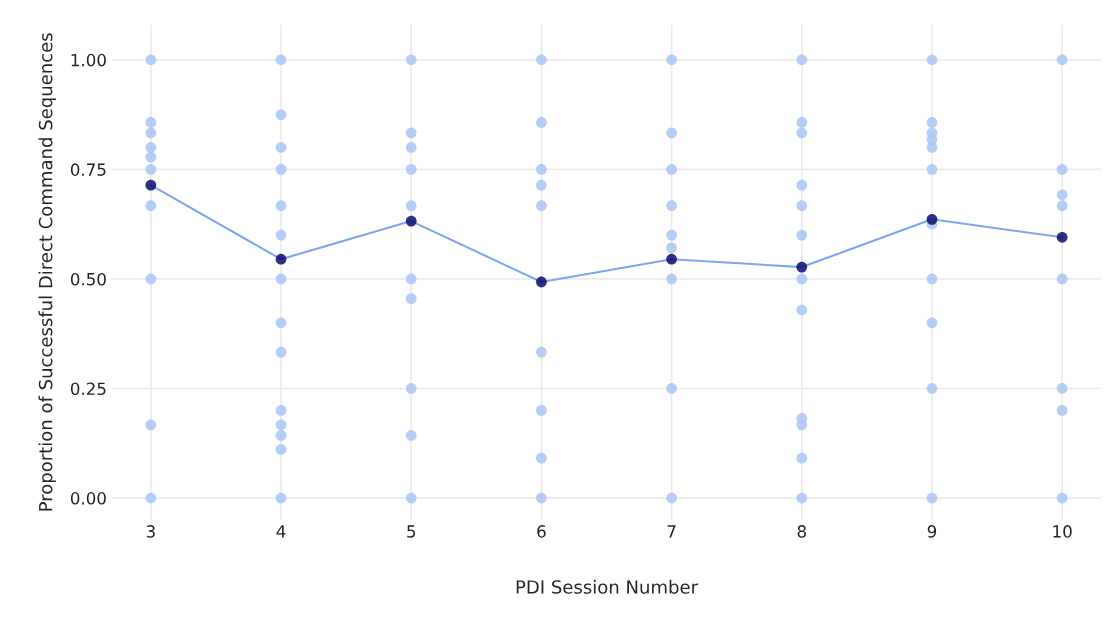 The image size is (1118, 619). I want to click on y-tick-label: 0.50, so click(88, 279).